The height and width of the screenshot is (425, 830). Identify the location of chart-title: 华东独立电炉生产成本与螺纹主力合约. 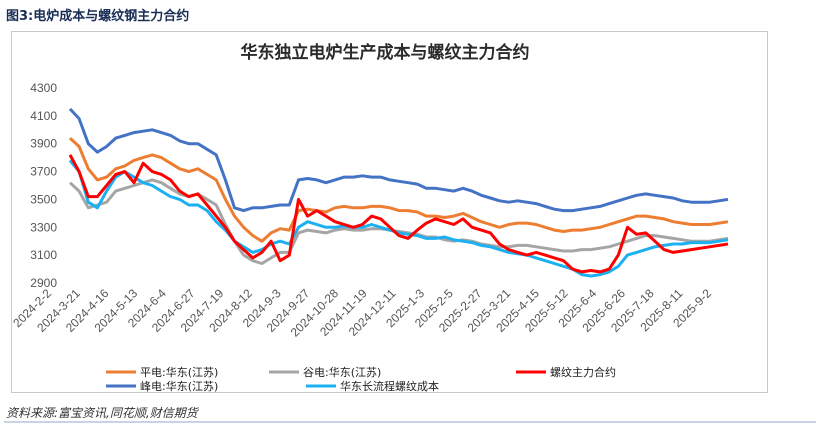
(385, 53).